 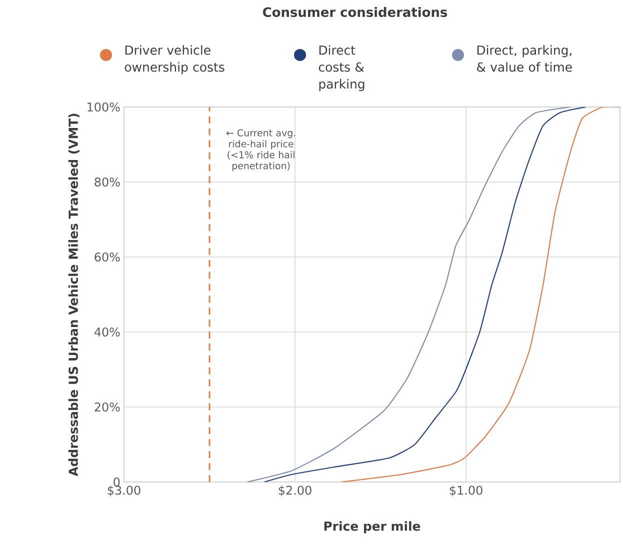 What do you see at coordinates (295, 491) in the screenshot?
I see `x-tick-label: $2.00` at bounding box center [295, 491].